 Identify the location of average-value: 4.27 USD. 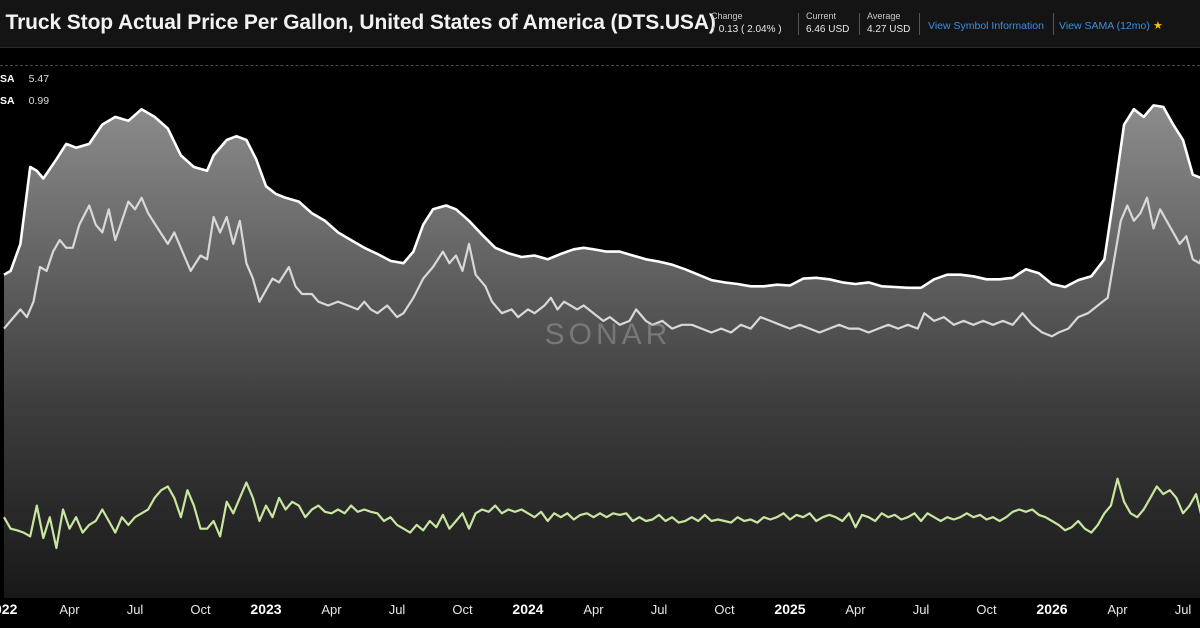
(889, 29).